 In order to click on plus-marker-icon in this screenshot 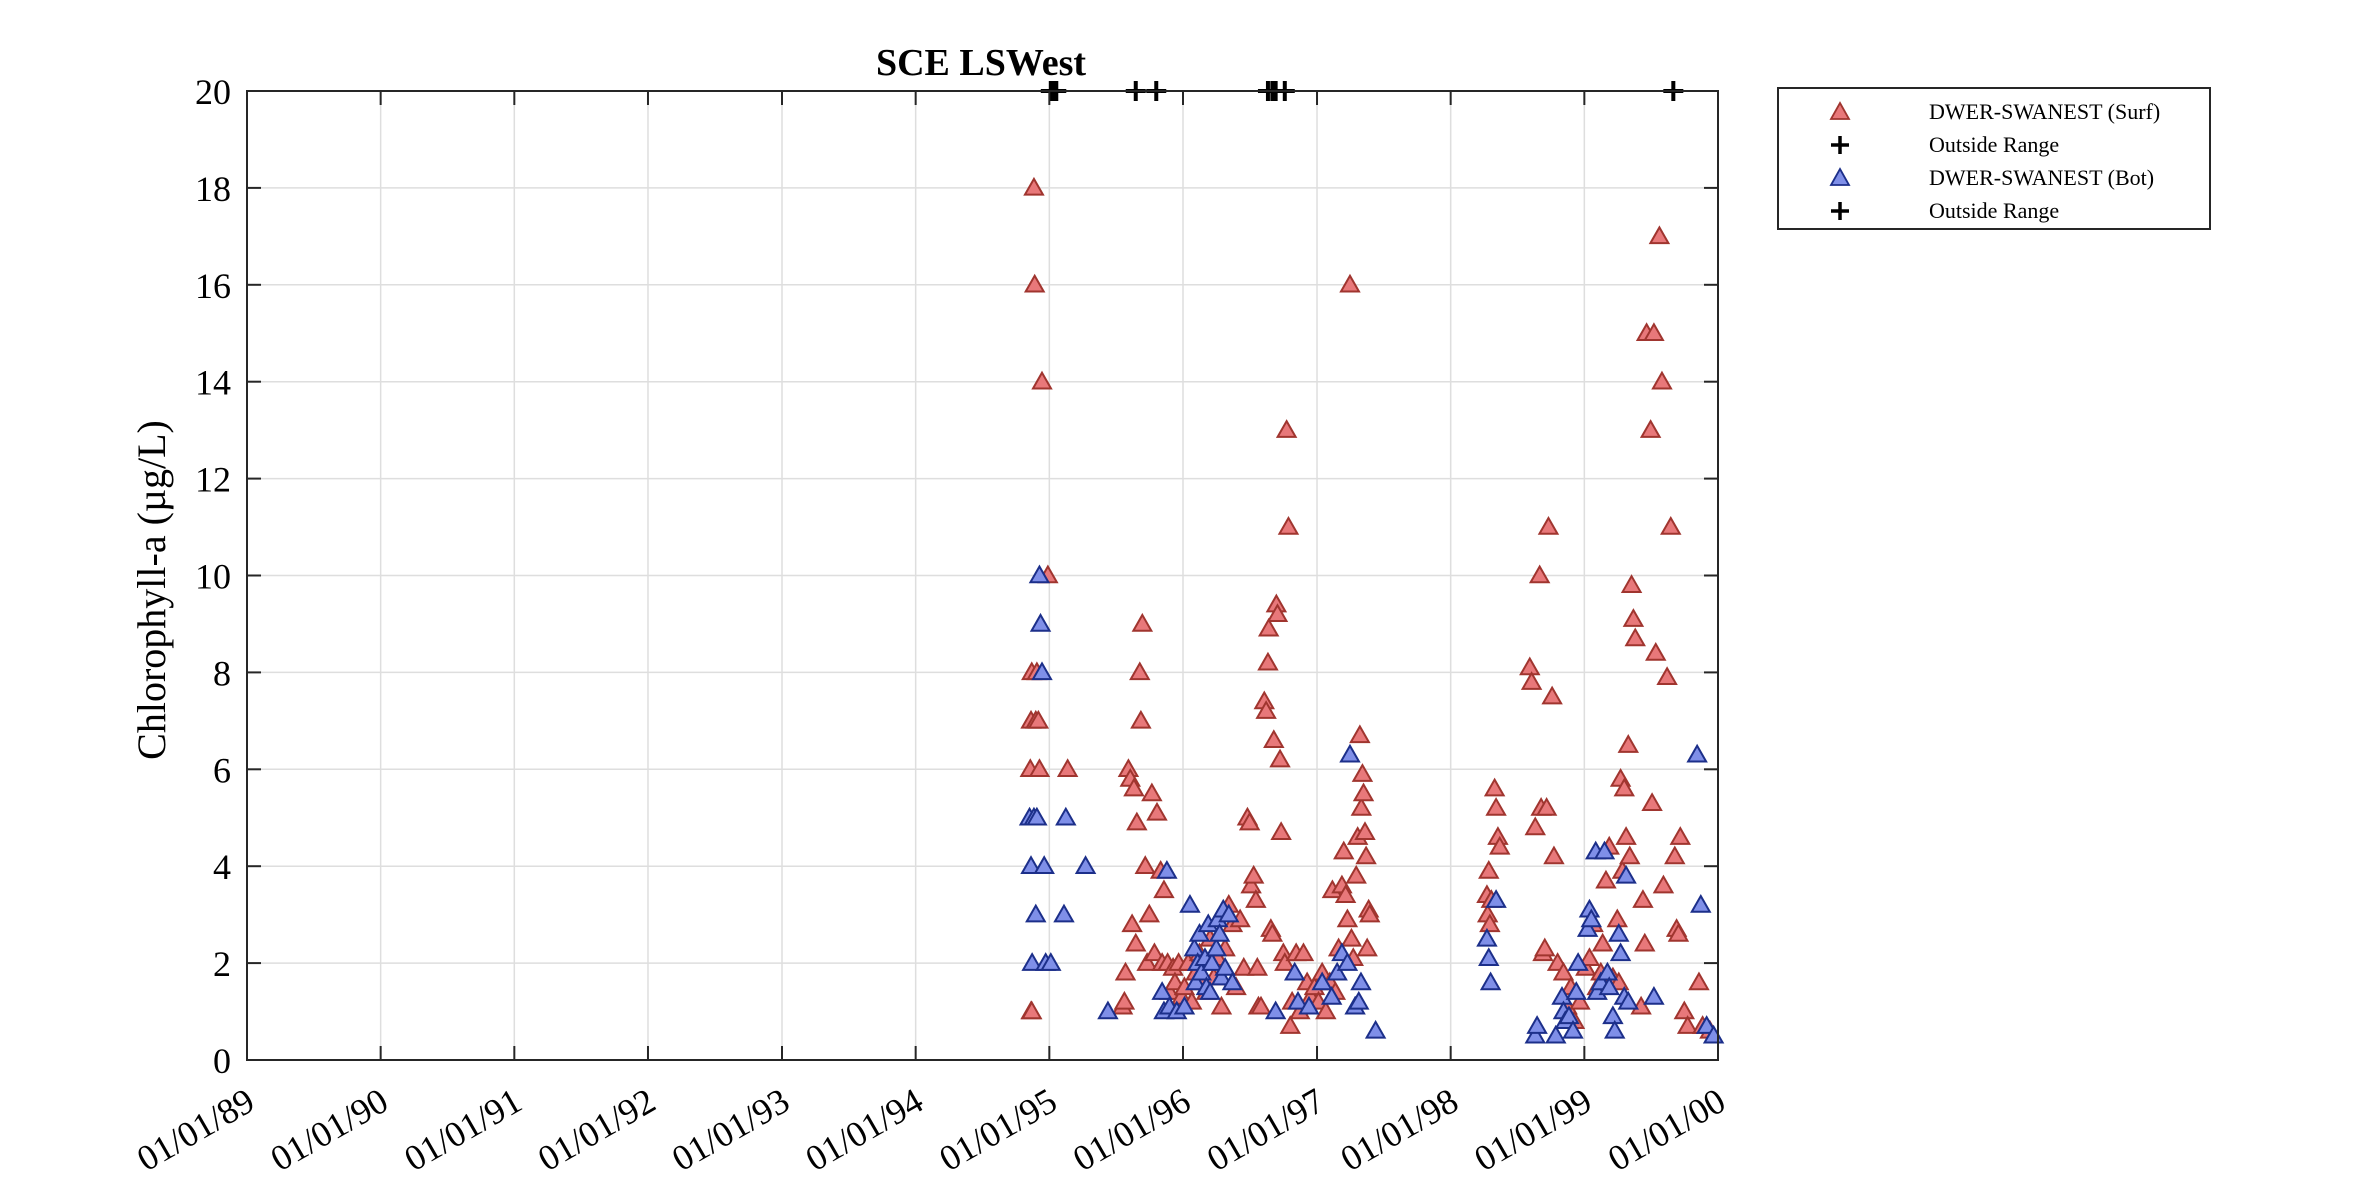, I will do `click(1840, 211)`.